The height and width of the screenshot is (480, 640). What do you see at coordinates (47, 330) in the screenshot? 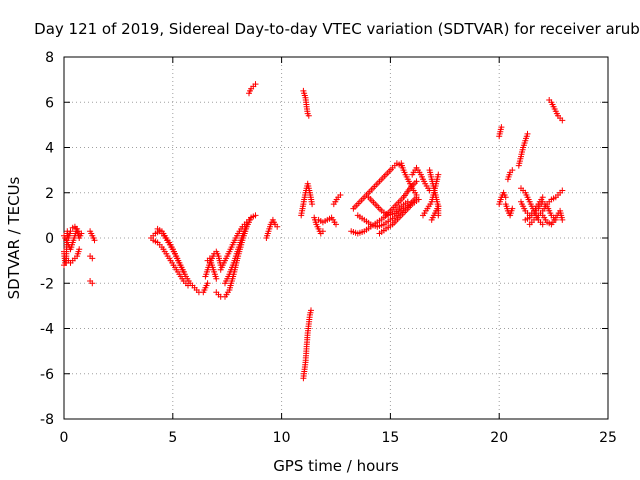
I see `y-tick-label: -4` at bounding box center [47, 330].